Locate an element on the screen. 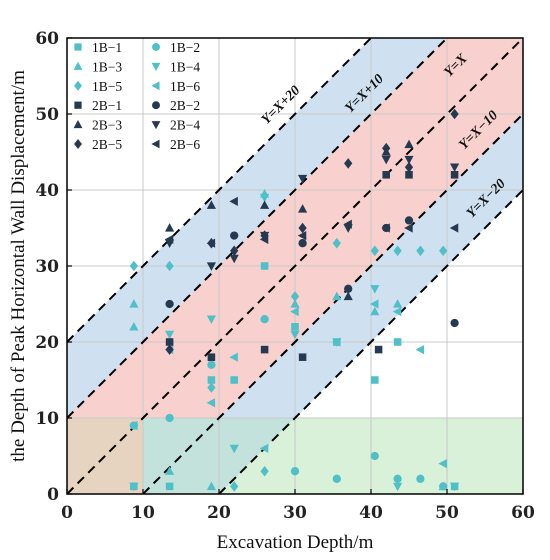 The width and height of the screenshot is (550, 560). legend-label: 2B−6 is located at coordinates (185, 144).